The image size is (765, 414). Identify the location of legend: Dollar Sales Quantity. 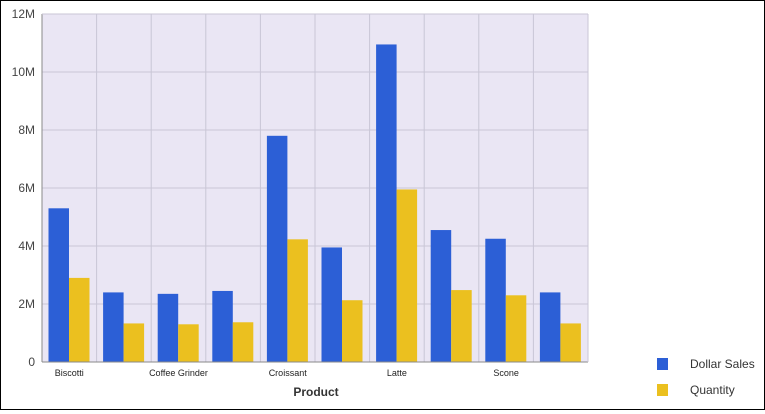
(711, 377).